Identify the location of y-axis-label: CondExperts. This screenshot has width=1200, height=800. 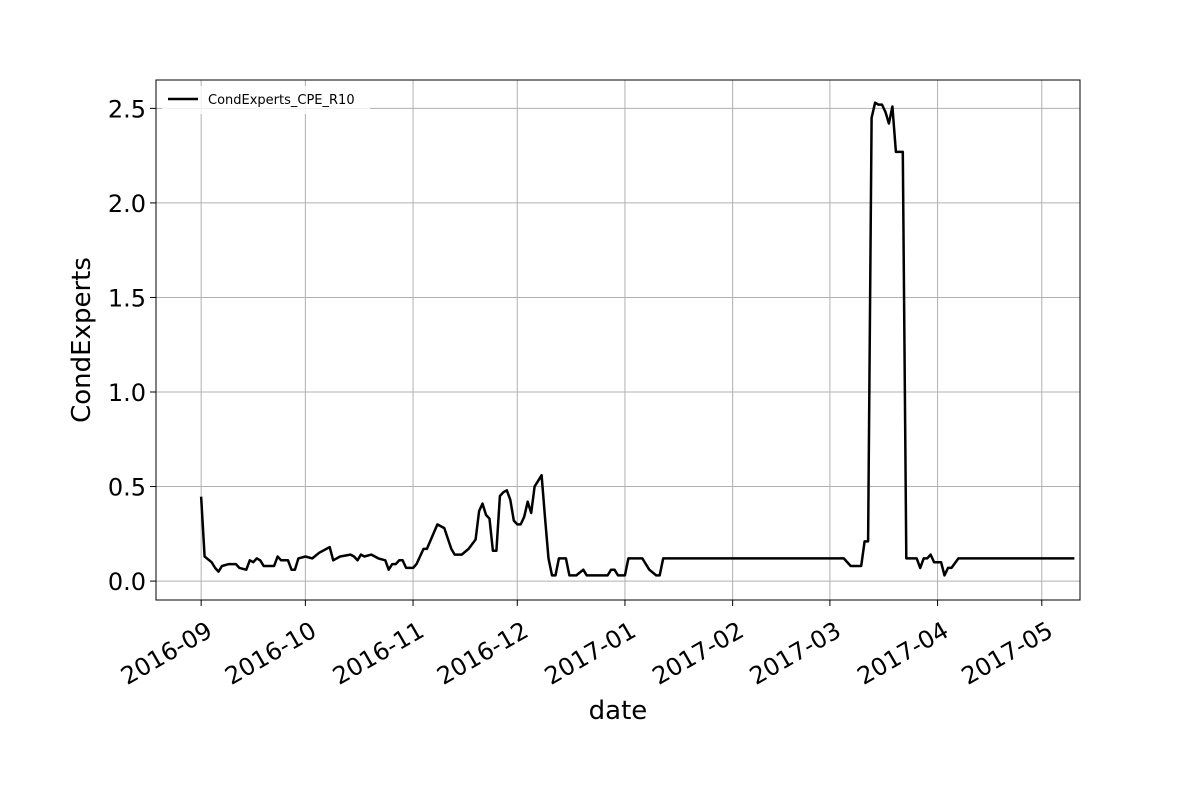
(82, 340).